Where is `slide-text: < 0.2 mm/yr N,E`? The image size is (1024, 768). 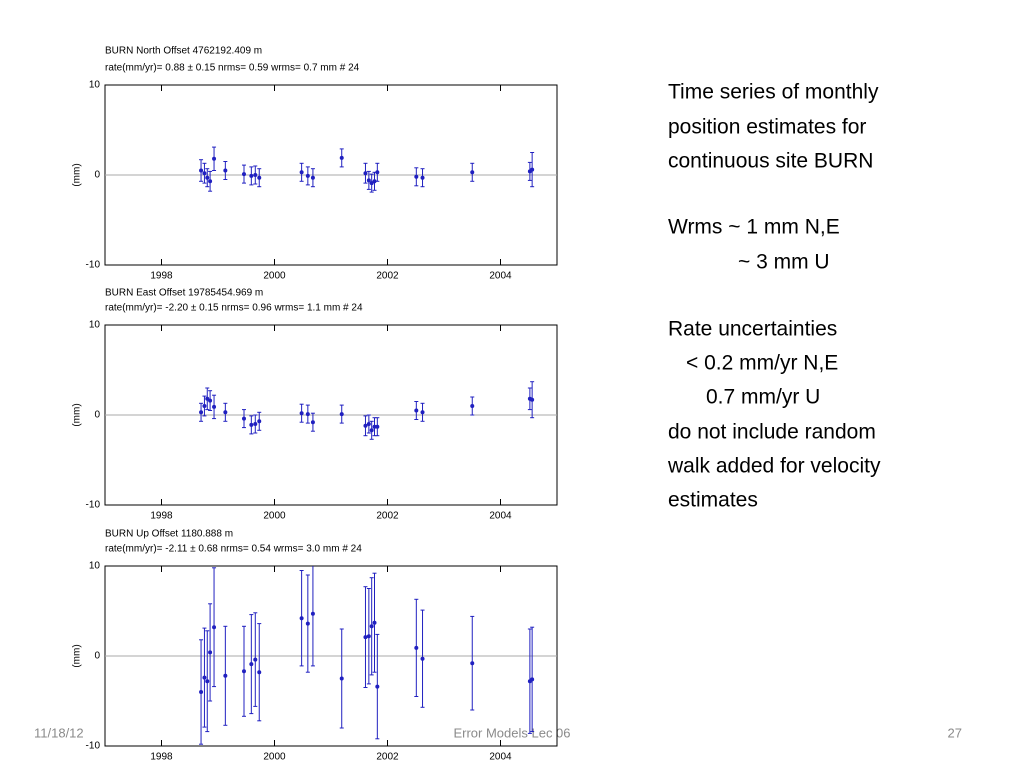
slide-text: < 0.2 mm/yr N,E is located at coordinates (762, 363).